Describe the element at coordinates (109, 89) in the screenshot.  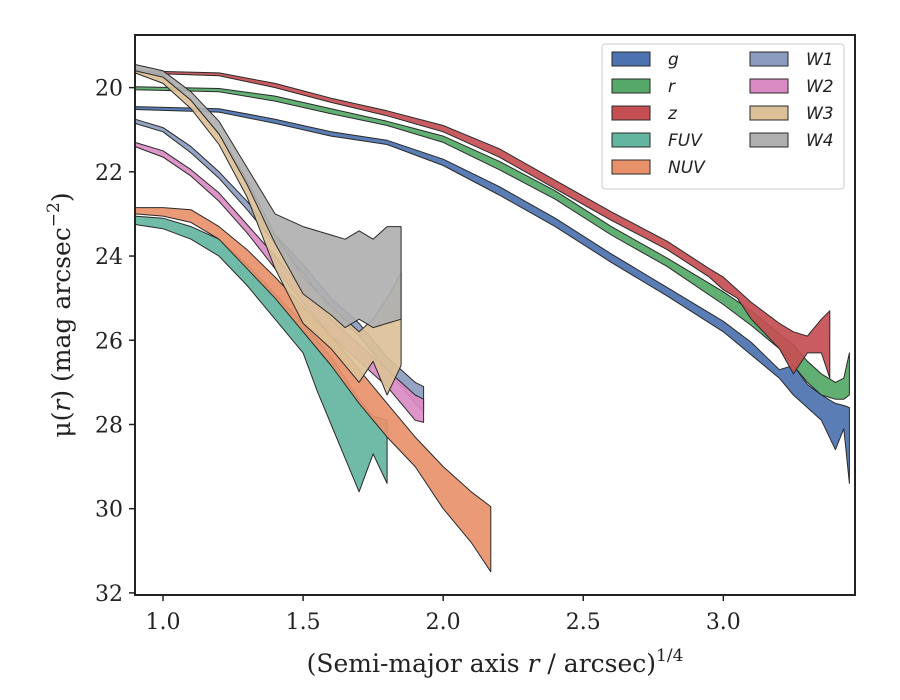
I see `y-tick-label: 20` at that location.